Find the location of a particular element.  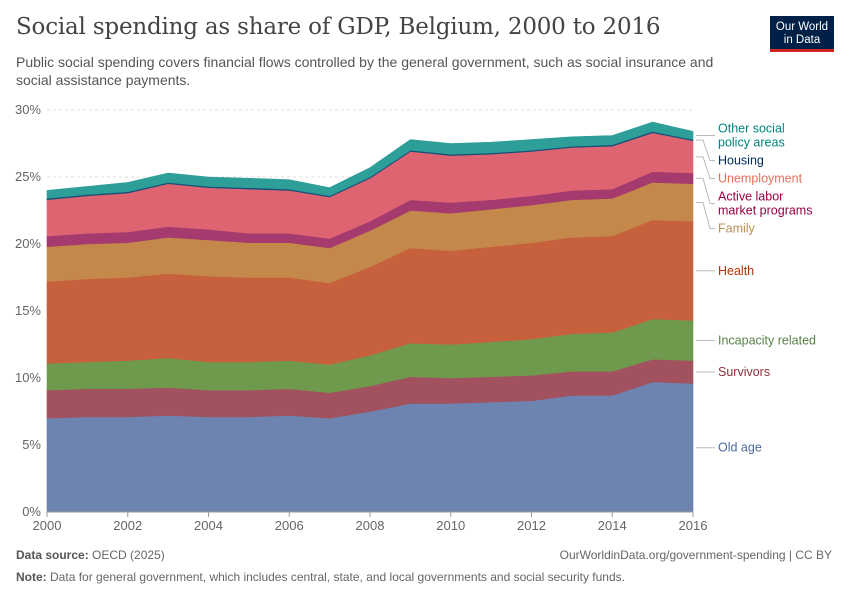

legend-label-incapacity-related: Incapacity related is located at coordinates (767, 341).